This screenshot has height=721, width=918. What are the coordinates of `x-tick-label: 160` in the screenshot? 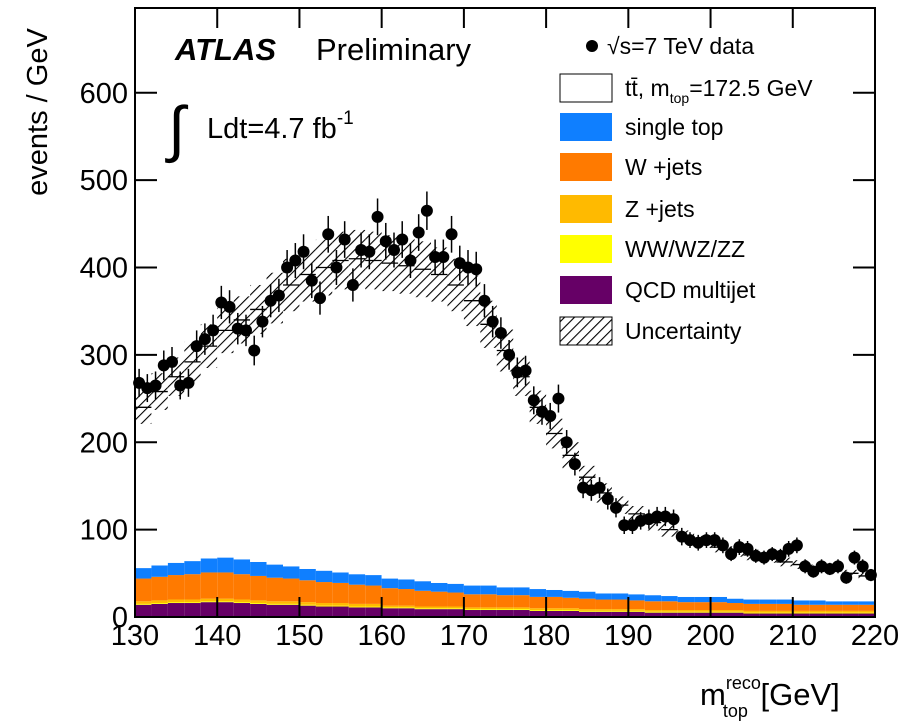 It's located at (381, 636).